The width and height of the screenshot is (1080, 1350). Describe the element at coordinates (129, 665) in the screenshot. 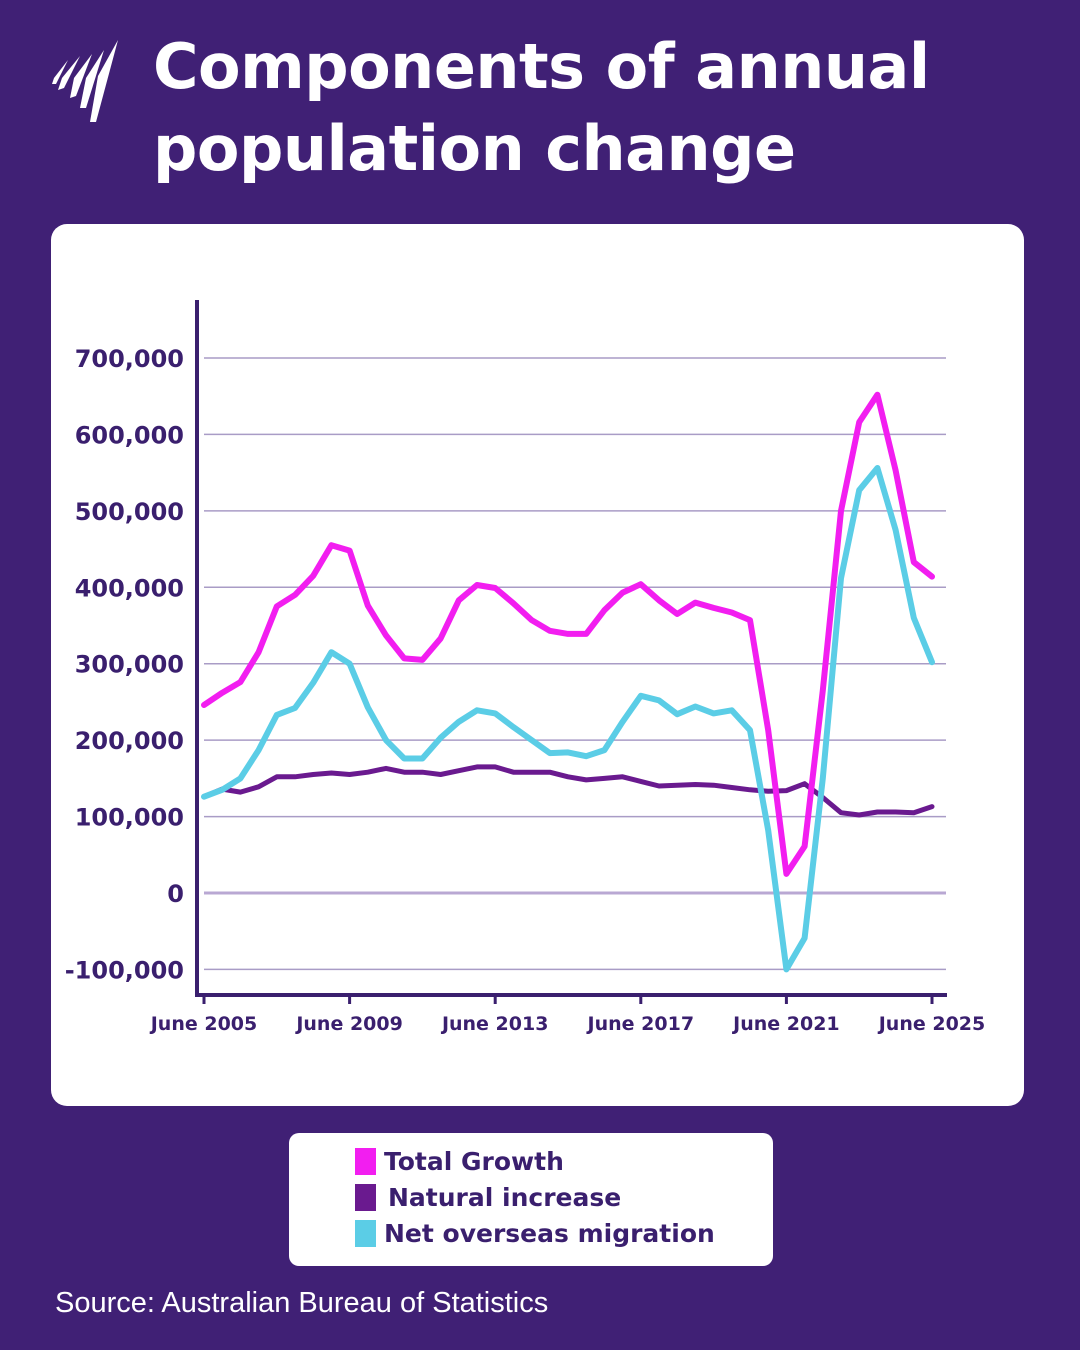

I see `y-tick-label: 300,000` at that location.